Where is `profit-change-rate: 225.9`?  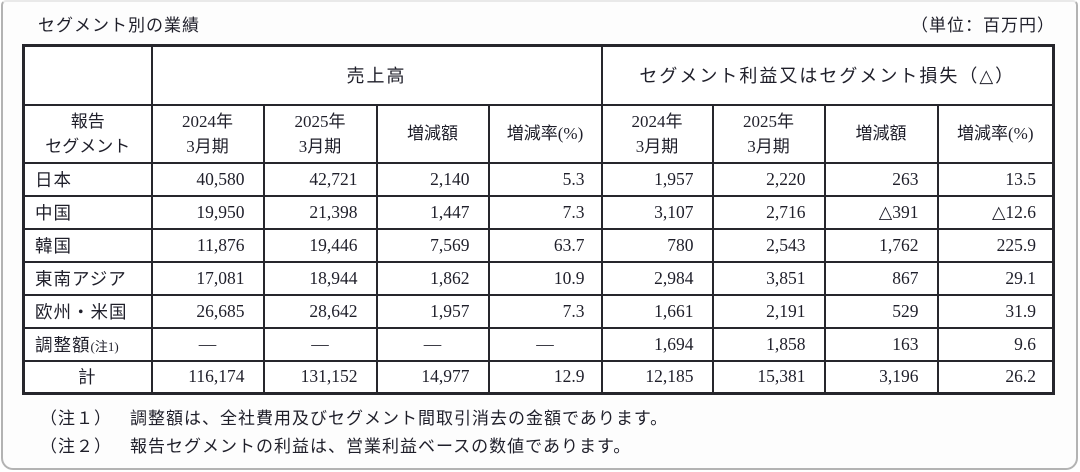
profit-change-rate: 225.9 is located at coordinates (995, 245).